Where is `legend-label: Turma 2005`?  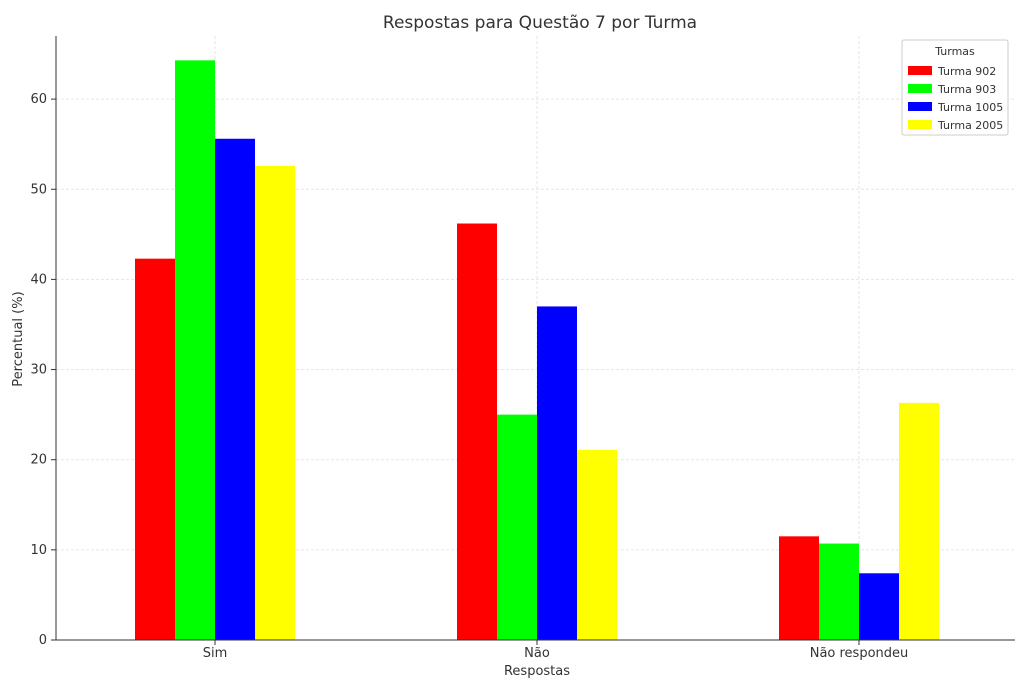 legend-label: Turma 2005 is located at coordinates (970, 125).